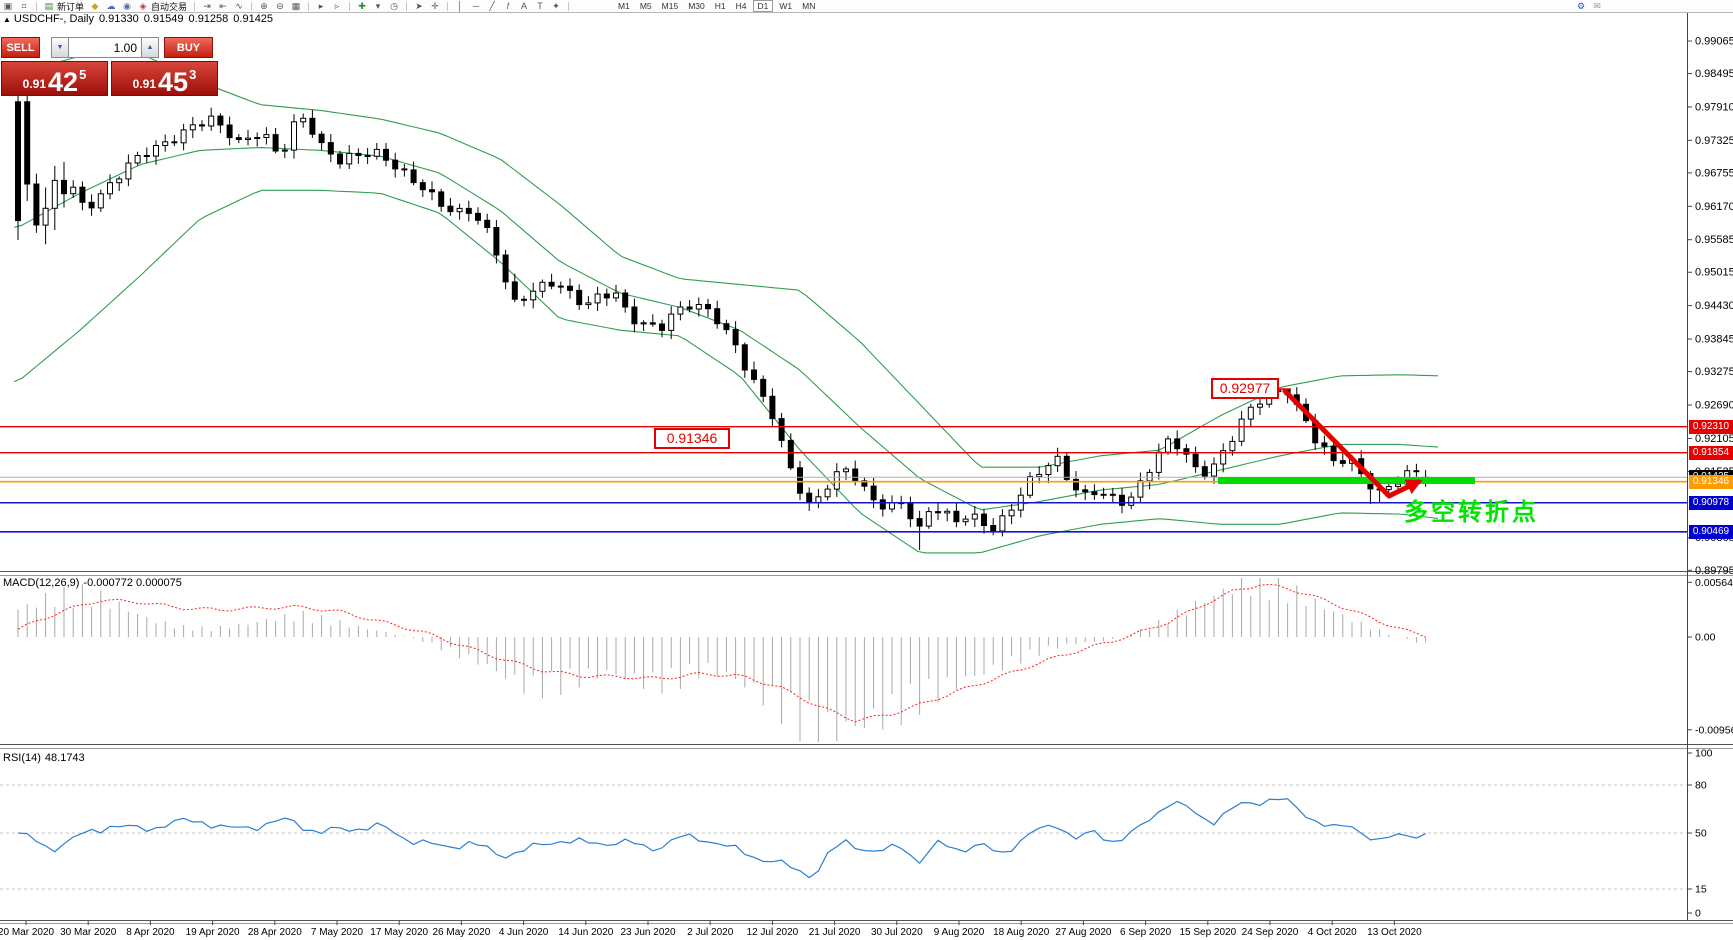 The image size is (1733, 940). Describe the element at coordinates (508, 5) in the screenshot. I see `fibonacci-icon: 𝑓` at that location.